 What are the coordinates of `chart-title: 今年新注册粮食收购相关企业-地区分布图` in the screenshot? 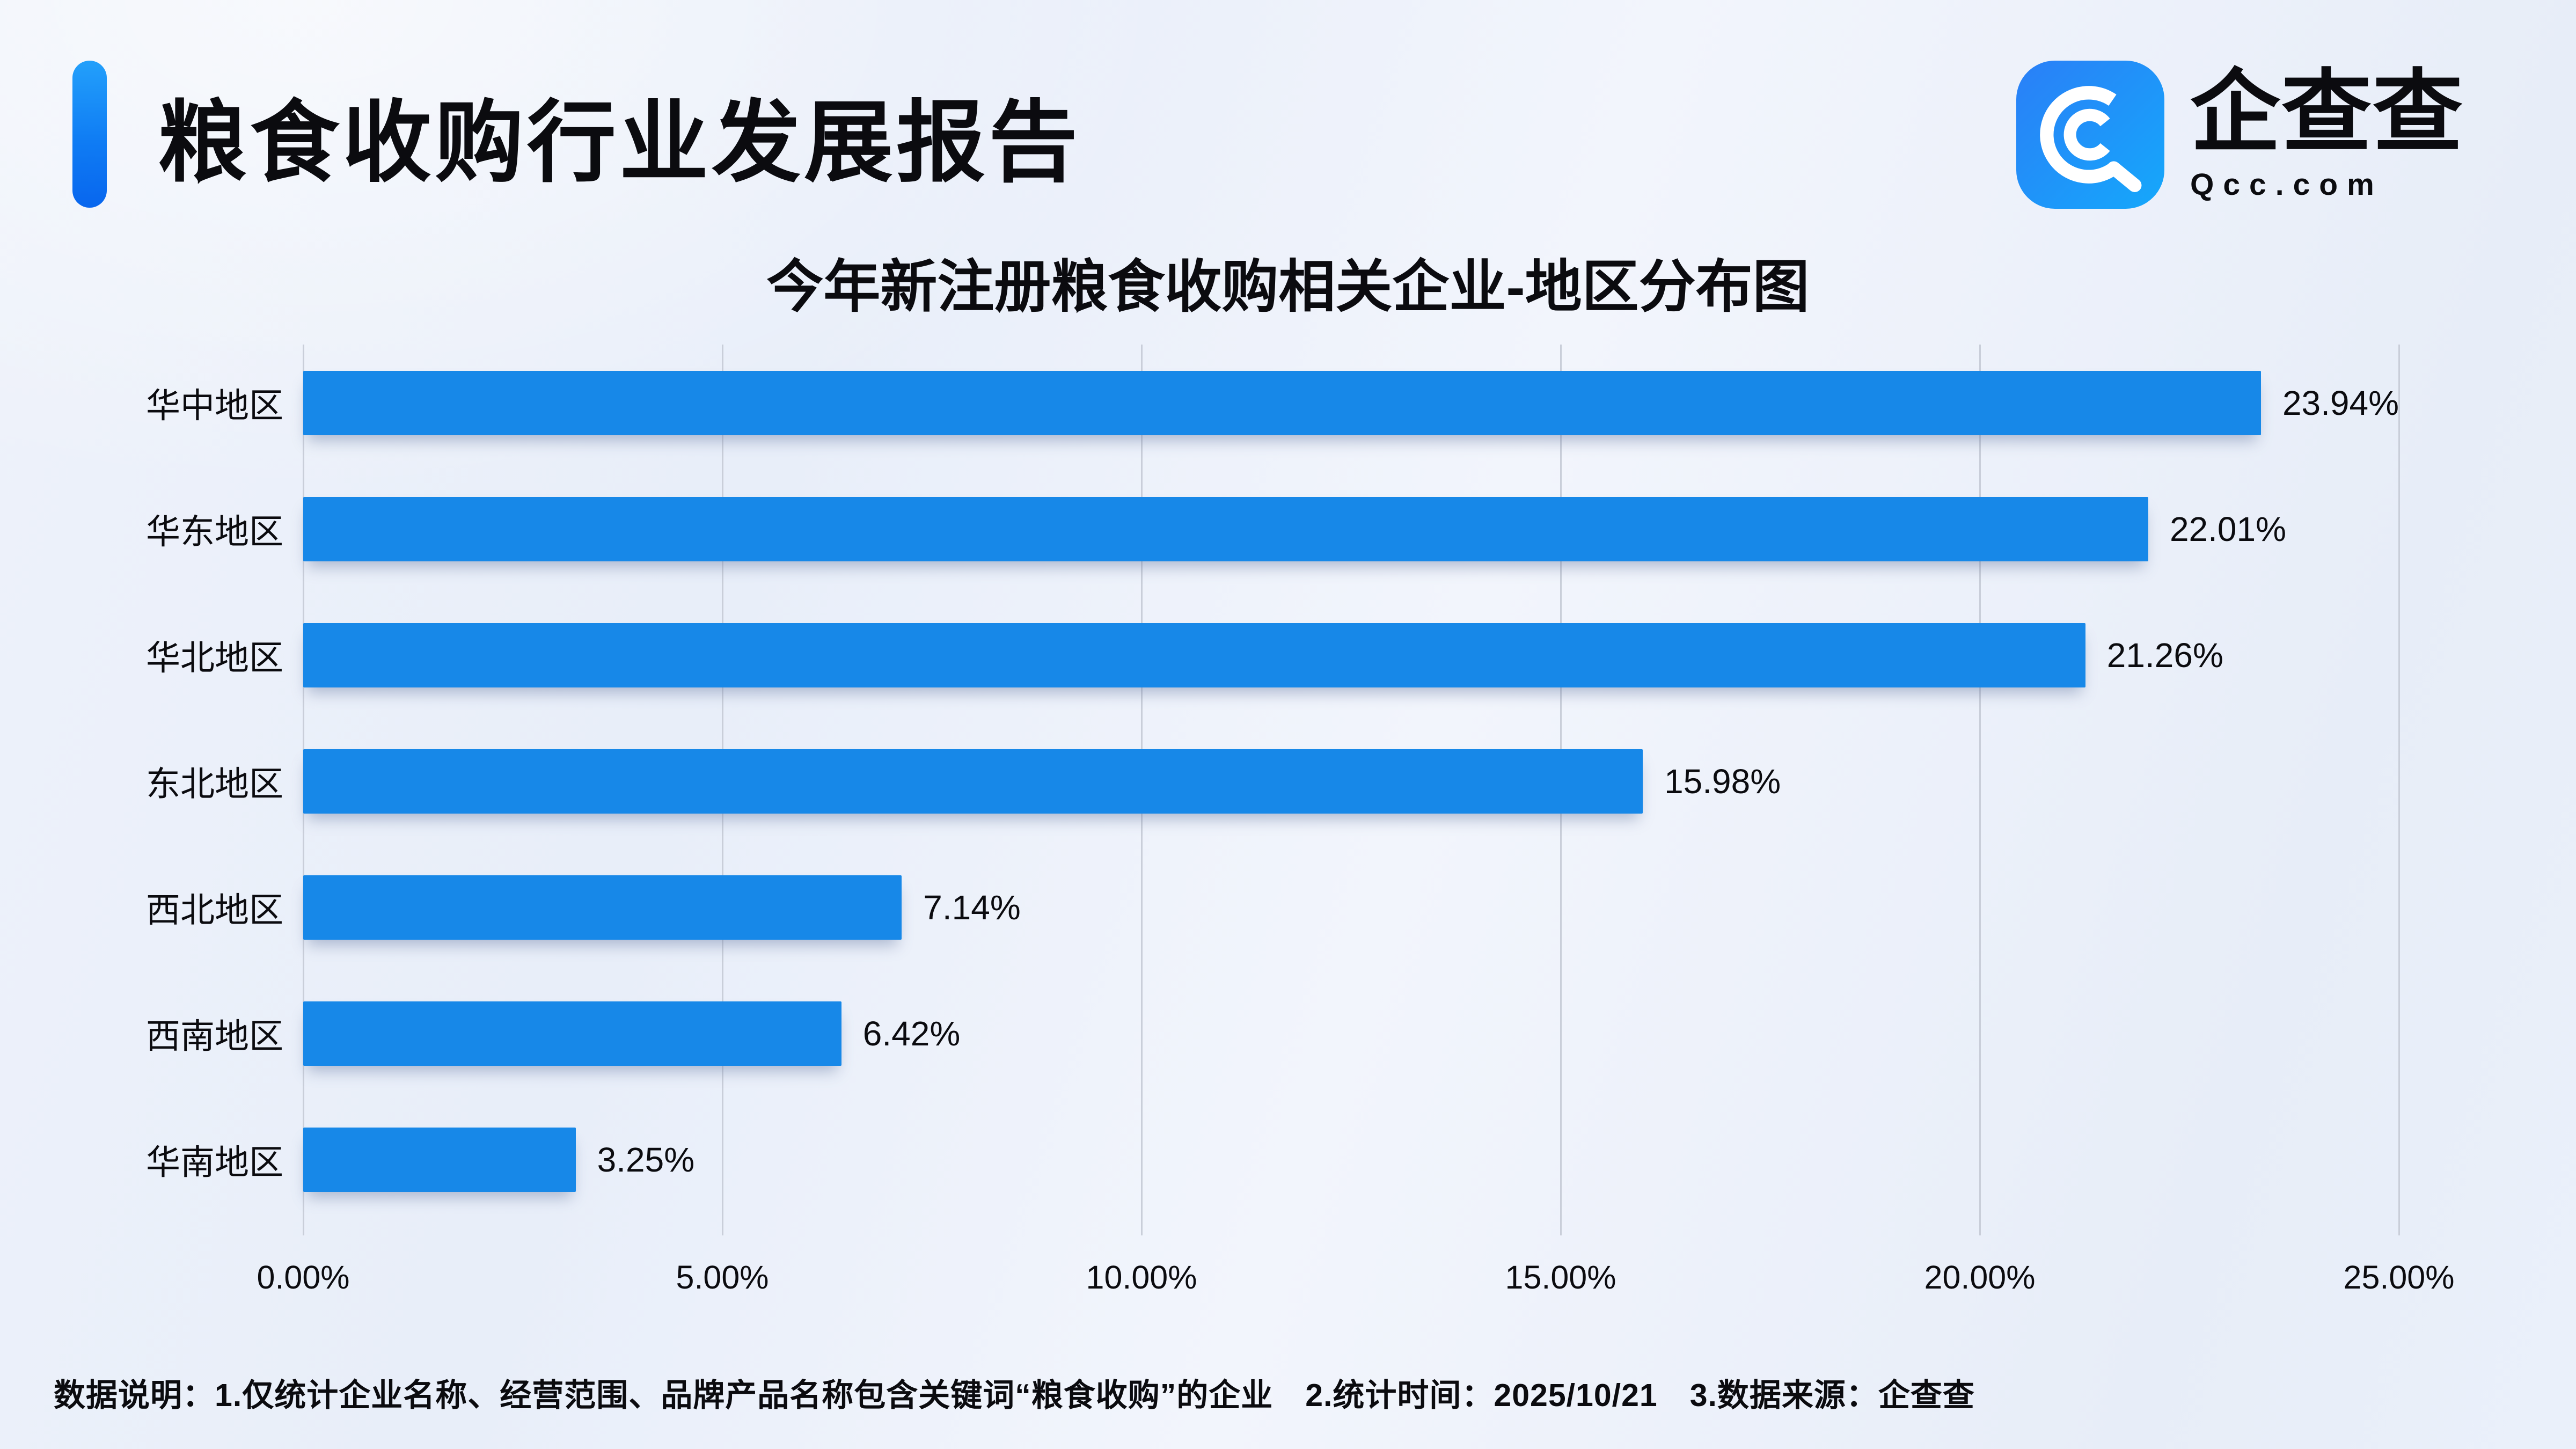 It's located at (1288, 287).